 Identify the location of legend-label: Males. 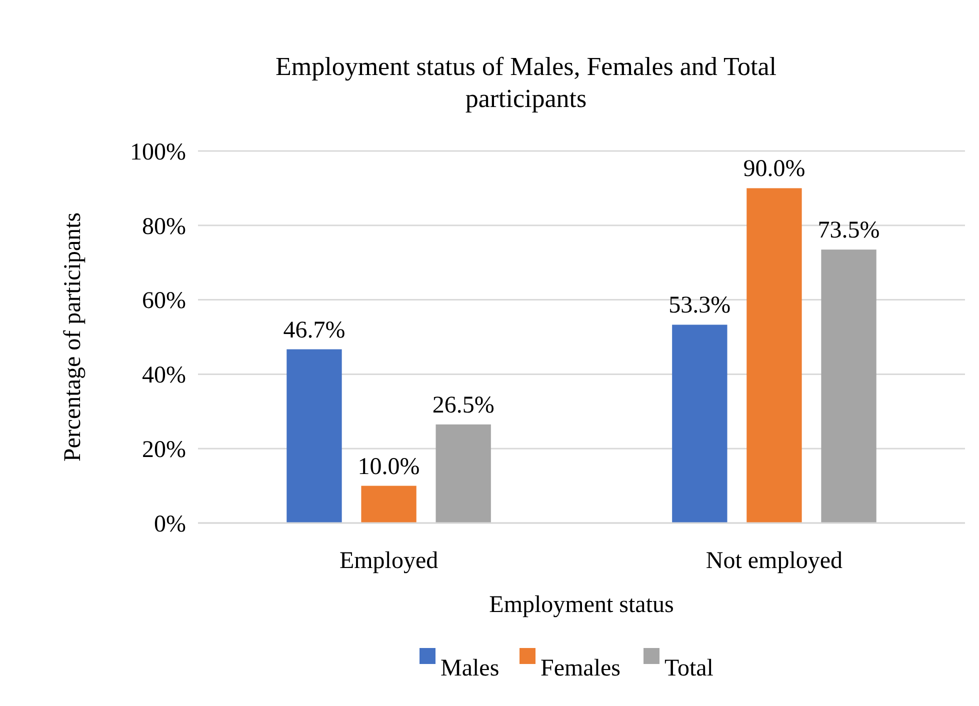
(470, 669).